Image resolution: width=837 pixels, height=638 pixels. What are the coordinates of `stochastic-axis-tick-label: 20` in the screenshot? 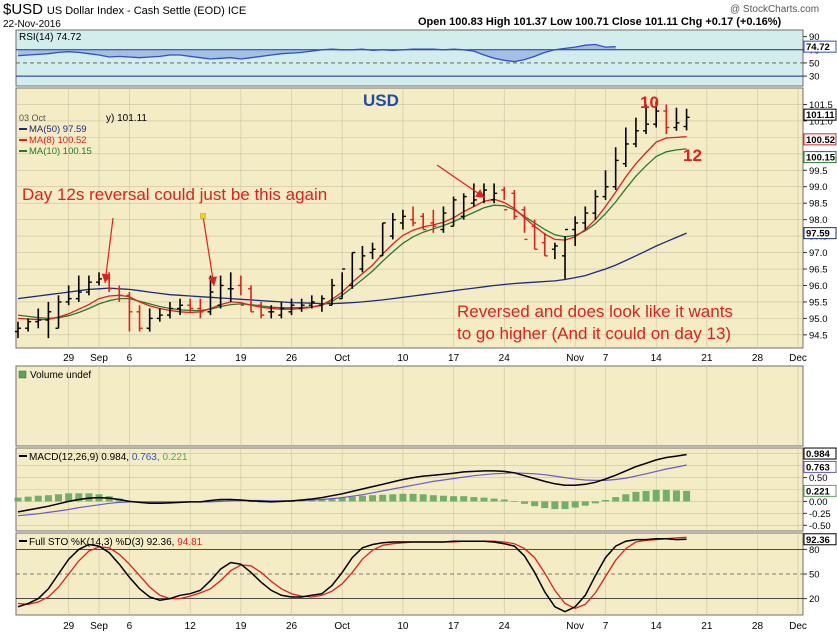 It's located at (814, 599).